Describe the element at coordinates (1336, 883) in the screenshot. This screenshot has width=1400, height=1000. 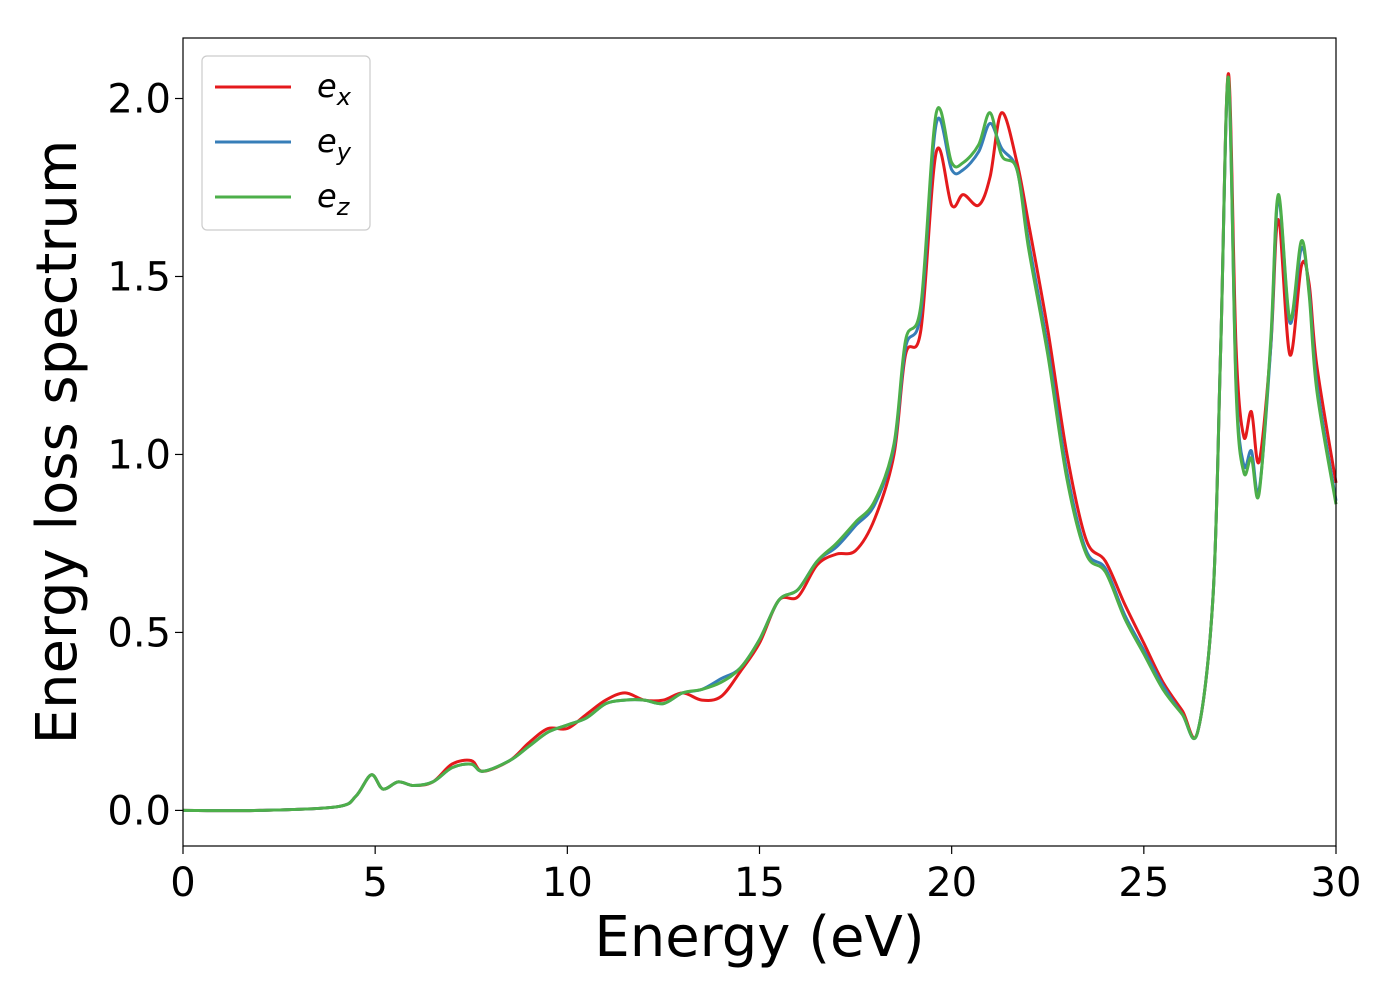
I see `x-tick-label: 30` at that location.